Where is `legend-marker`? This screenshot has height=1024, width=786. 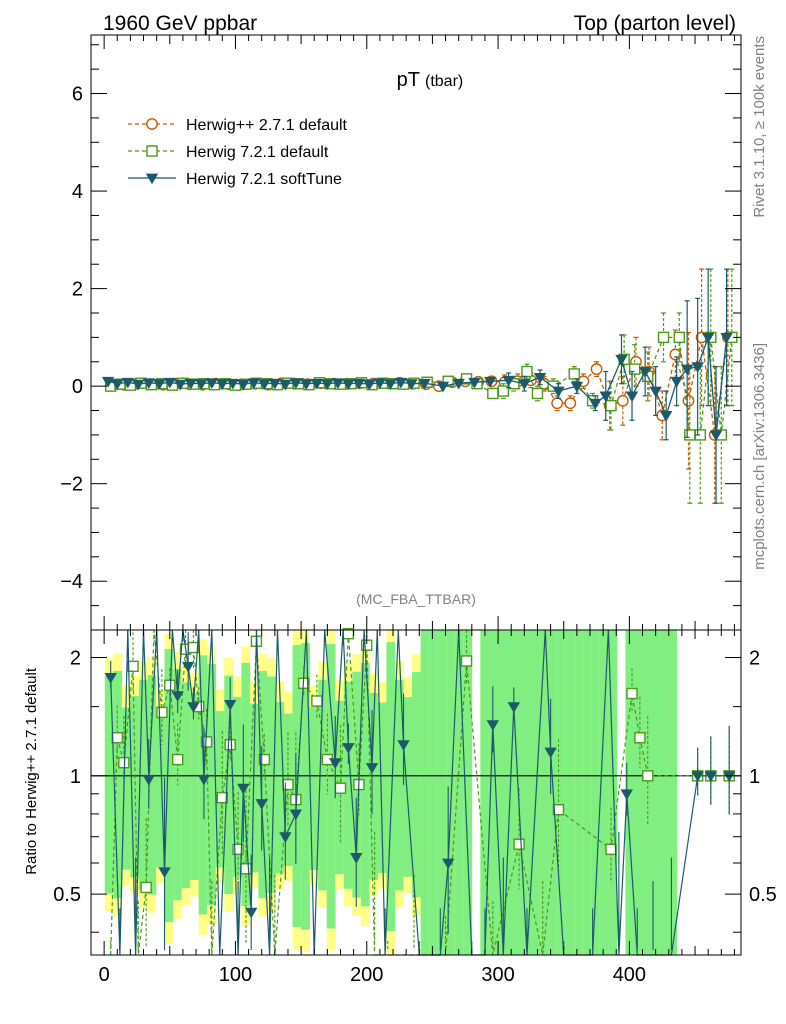
legend-marker is located at coordinates (152, 124).